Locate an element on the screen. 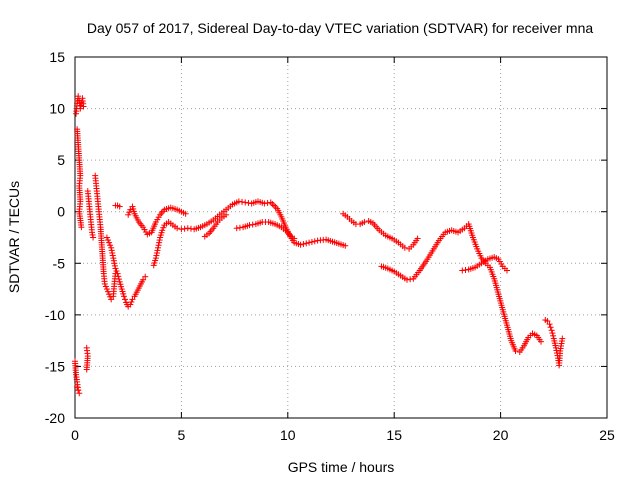 The image size is (640, 480). x-tick-label: 0 is located at coordinates (75, 435).